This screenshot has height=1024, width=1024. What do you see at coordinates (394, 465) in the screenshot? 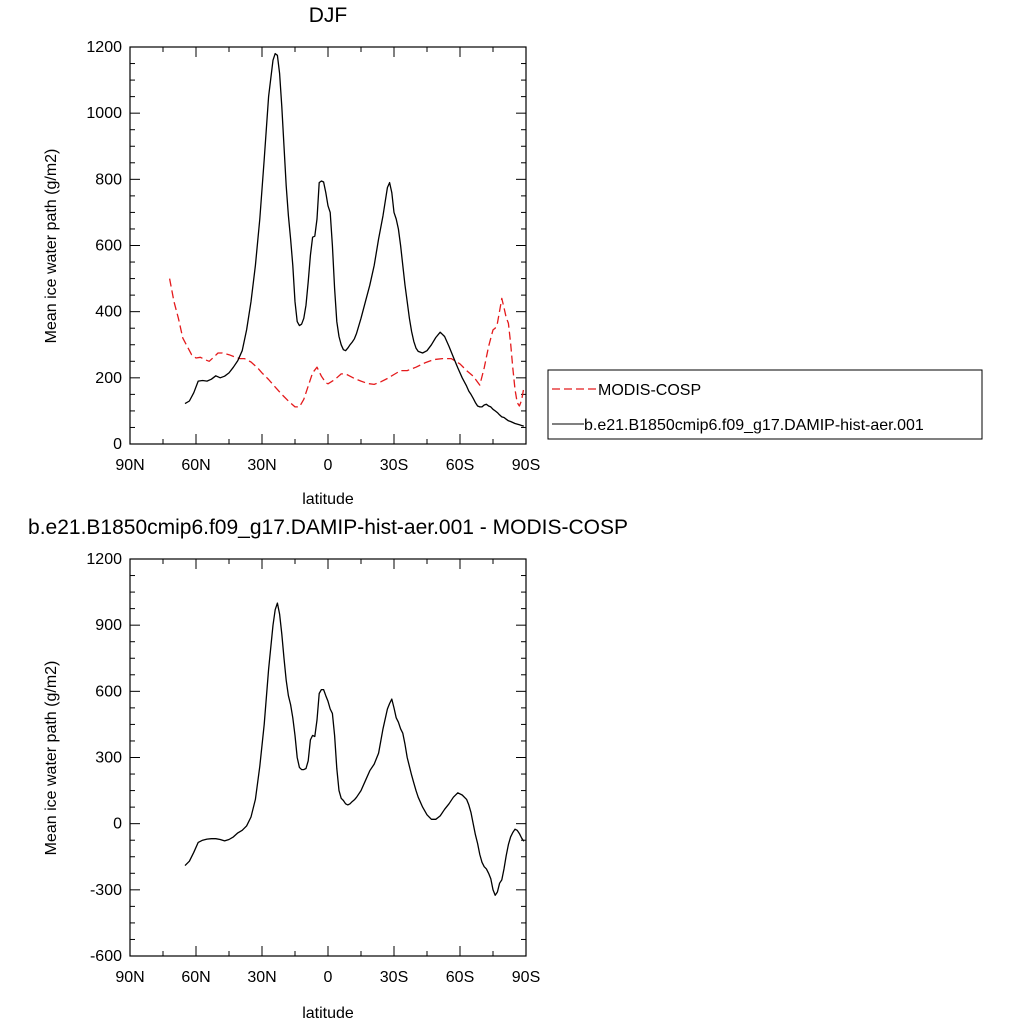
I see `top-x-tick-label: 30S` at bounding box center [394, 465].